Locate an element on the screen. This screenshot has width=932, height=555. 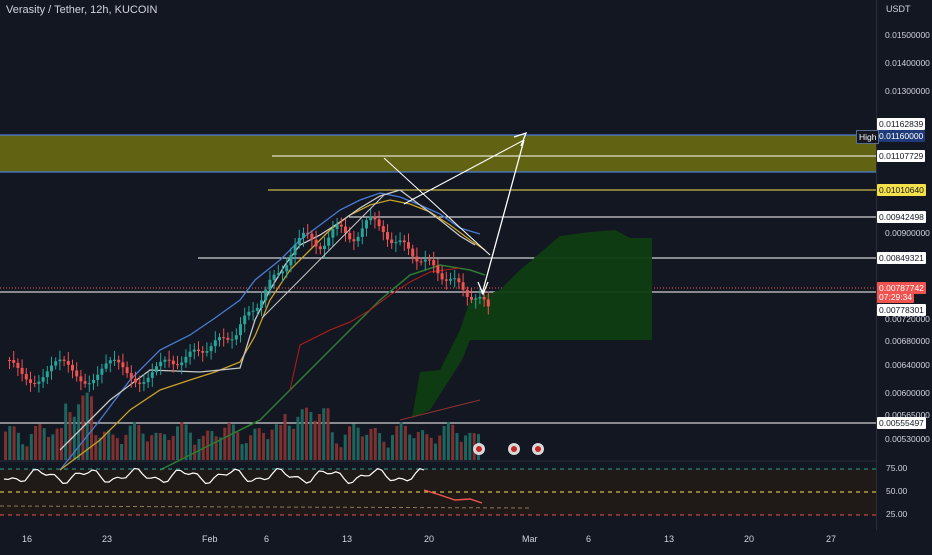
price-label: 07:29:34 is located at coordinates (896, 297).